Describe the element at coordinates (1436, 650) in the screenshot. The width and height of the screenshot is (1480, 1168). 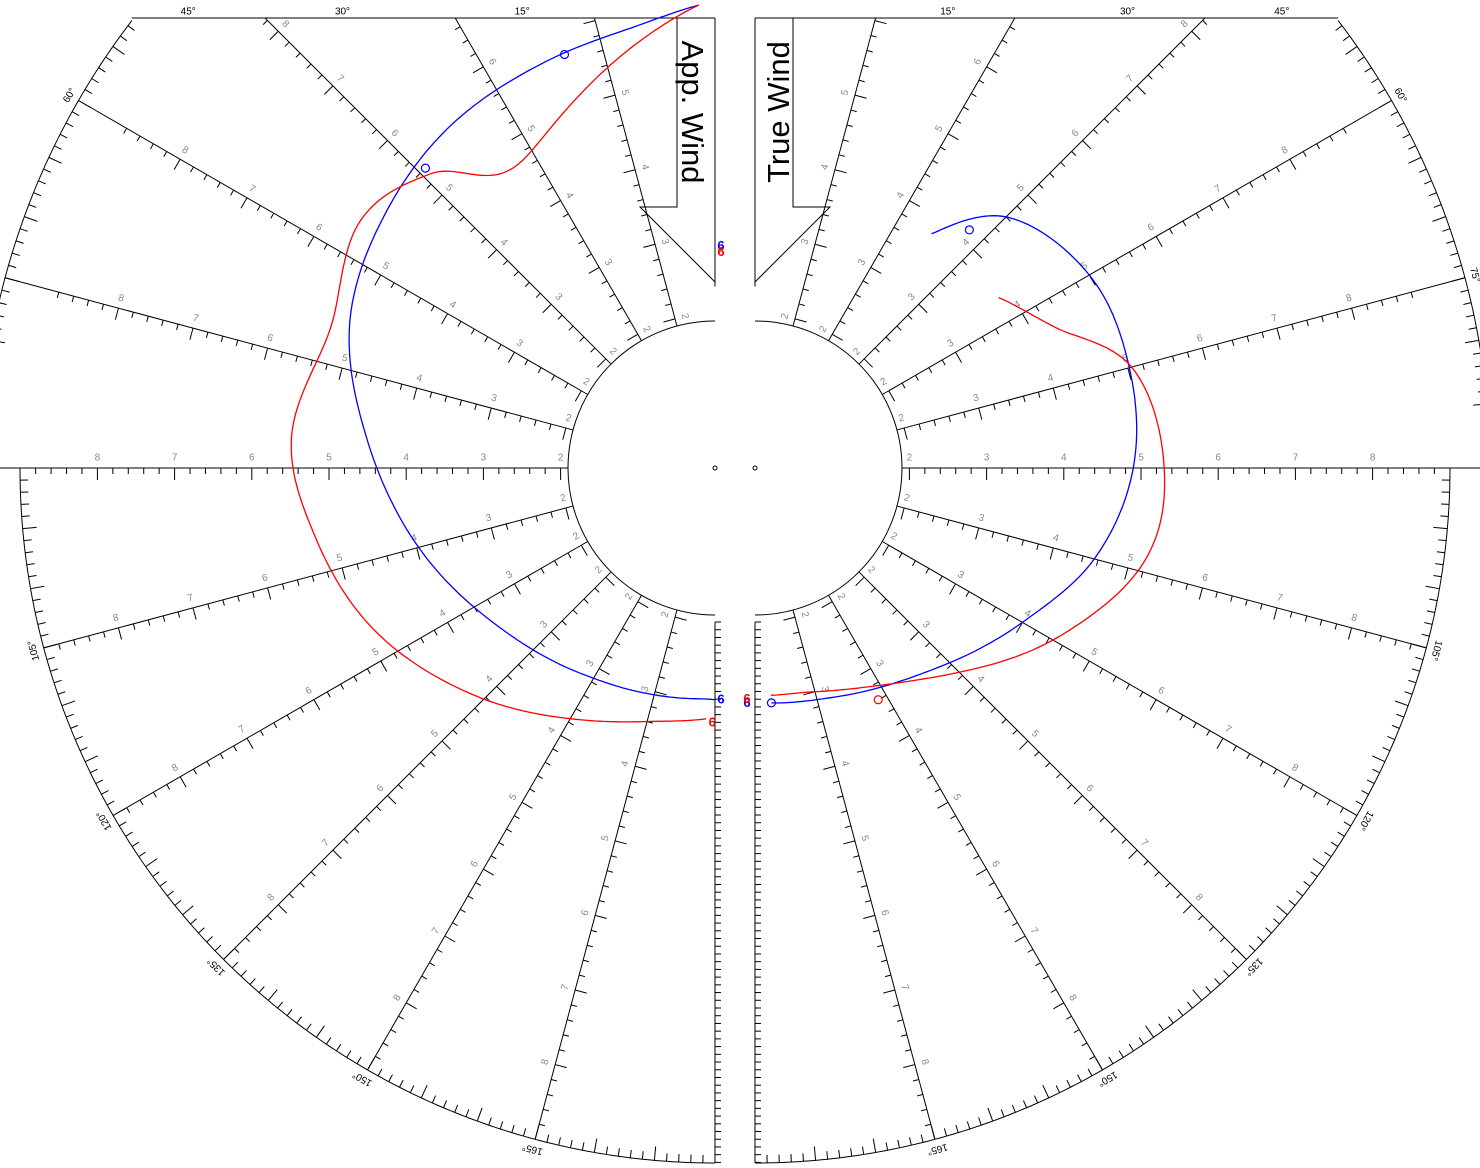
I see `angle-label: 105°` at that location.